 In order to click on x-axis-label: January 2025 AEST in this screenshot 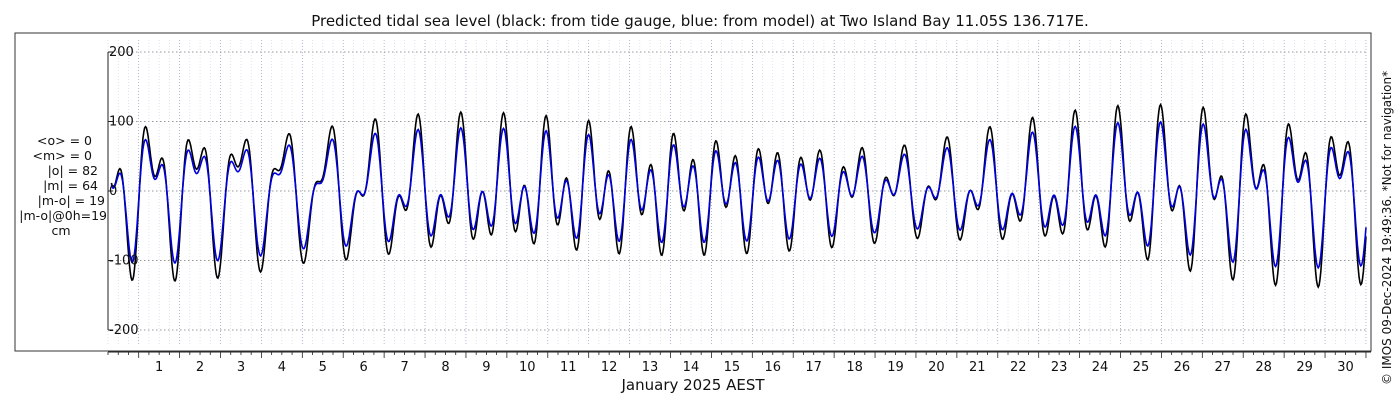, I will do `click(693, 385)`.